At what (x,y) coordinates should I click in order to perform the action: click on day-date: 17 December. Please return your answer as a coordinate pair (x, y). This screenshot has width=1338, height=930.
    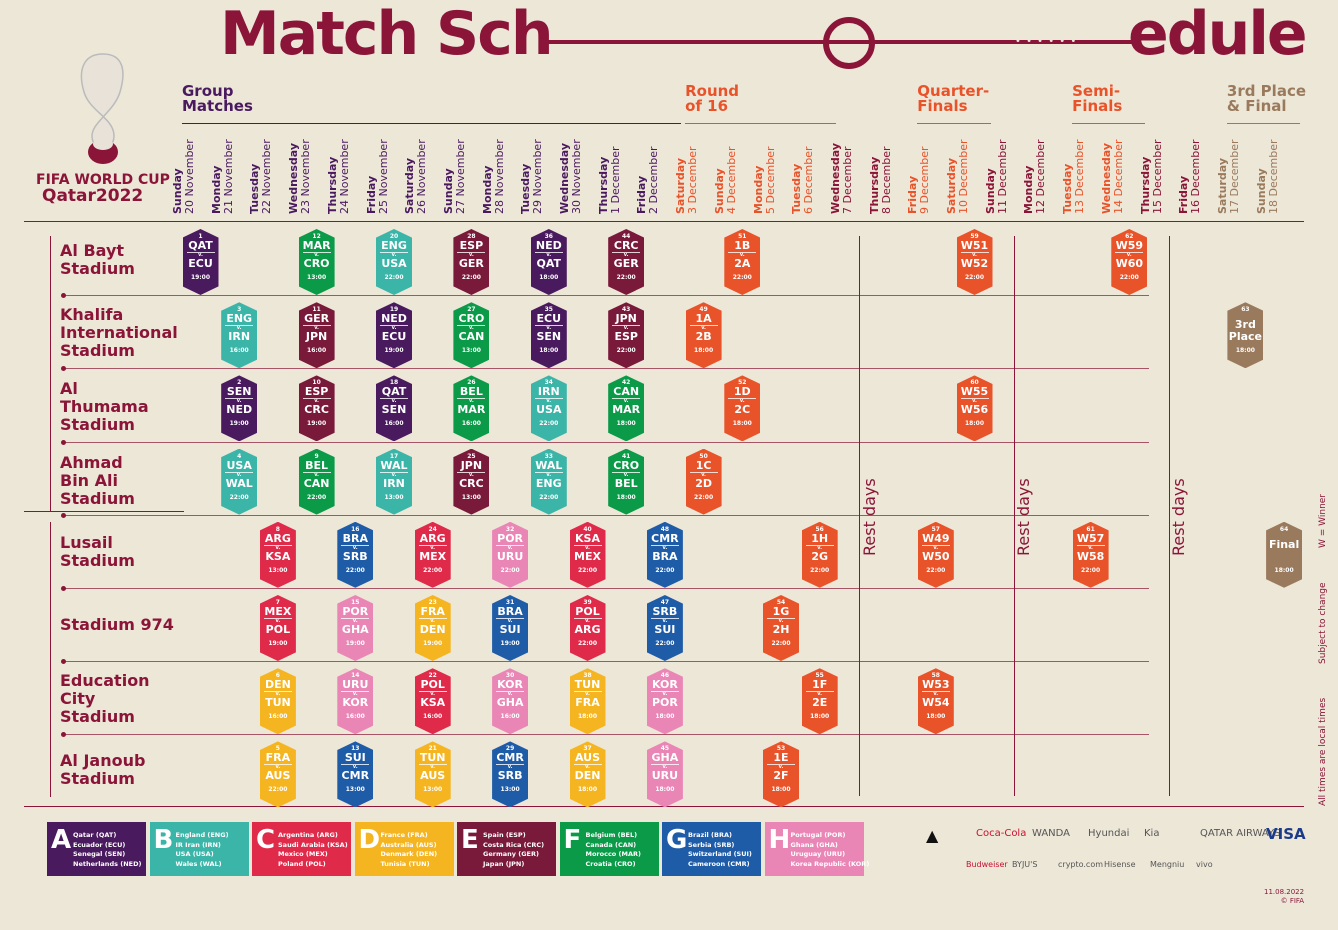
    Looking at the image, I should click on (1234, 176).